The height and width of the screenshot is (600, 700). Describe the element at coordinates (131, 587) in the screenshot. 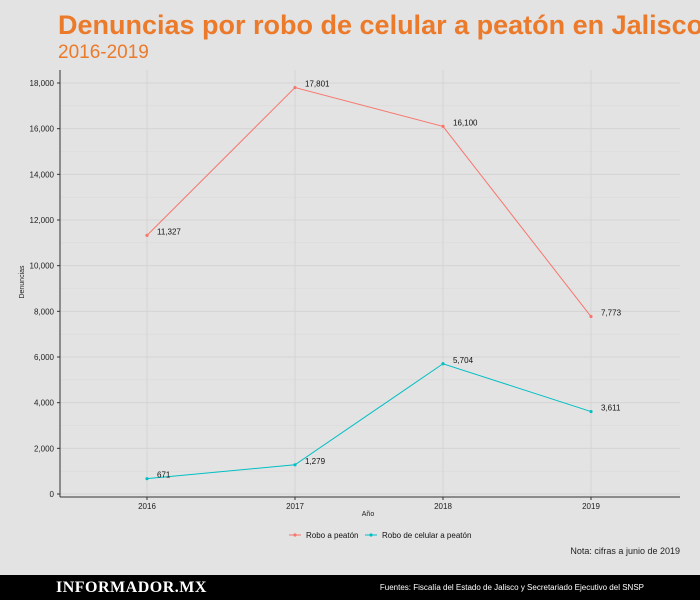

I see `brand-logo: INFORMADOR.MX` at that location.